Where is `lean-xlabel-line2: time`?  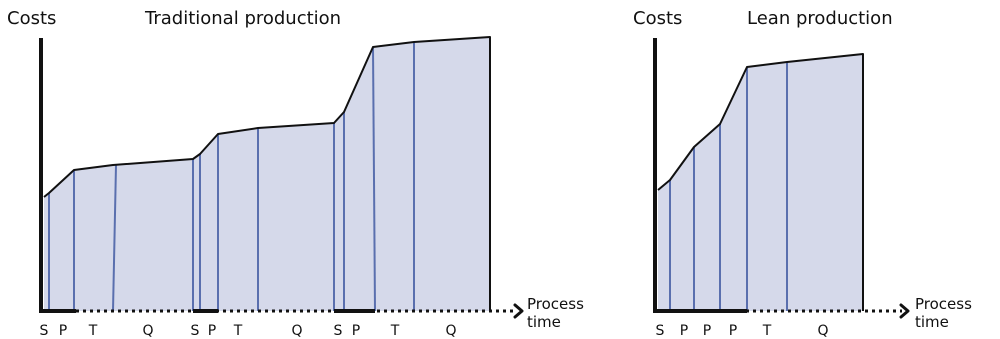 lean-xlabel-line2: time is located at coordinates (932, 322).